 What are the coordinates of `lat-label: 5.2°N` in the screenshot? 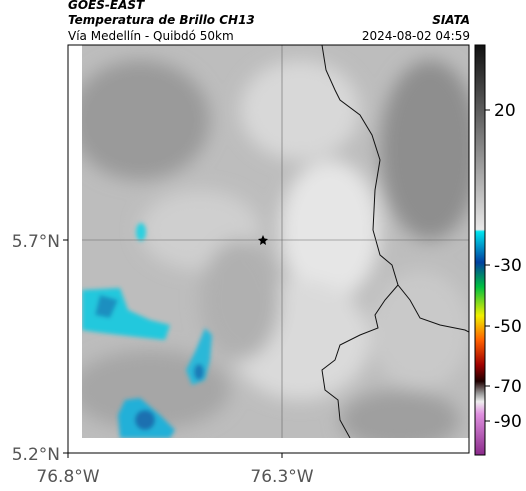 It's located at (36, 455).